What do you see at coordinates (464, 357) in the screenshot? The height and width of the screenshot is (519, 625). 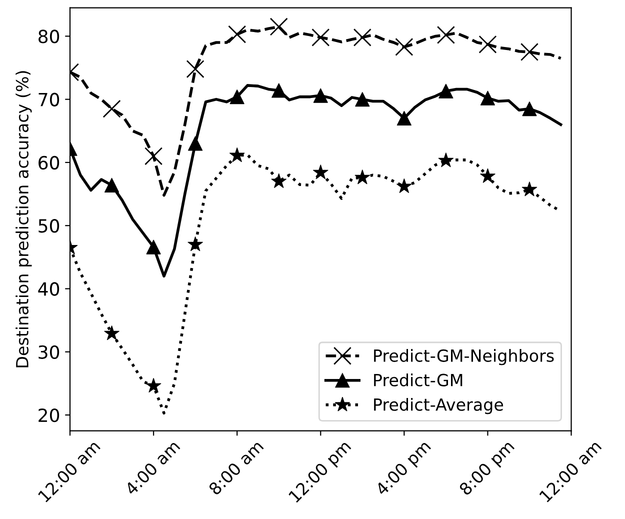 I see `legend-label: Predict-GM-Neighbors` at bounding box center [464, 357].